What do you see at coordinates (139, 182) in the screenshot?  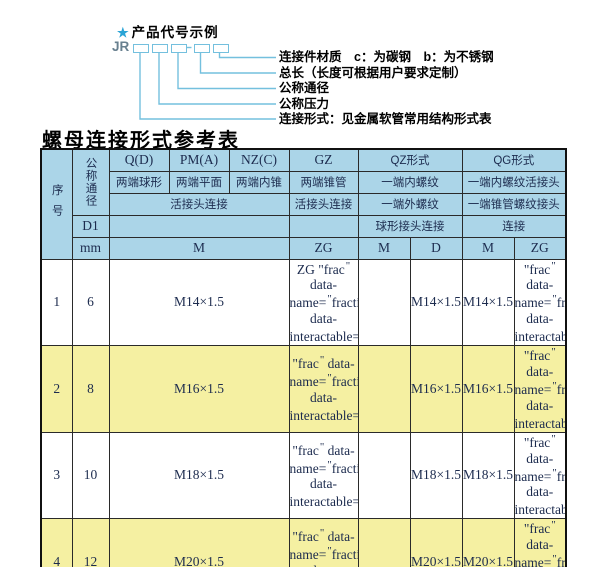 I see `header-qd-desc: 两端球形` at bounding box center [139, 182].